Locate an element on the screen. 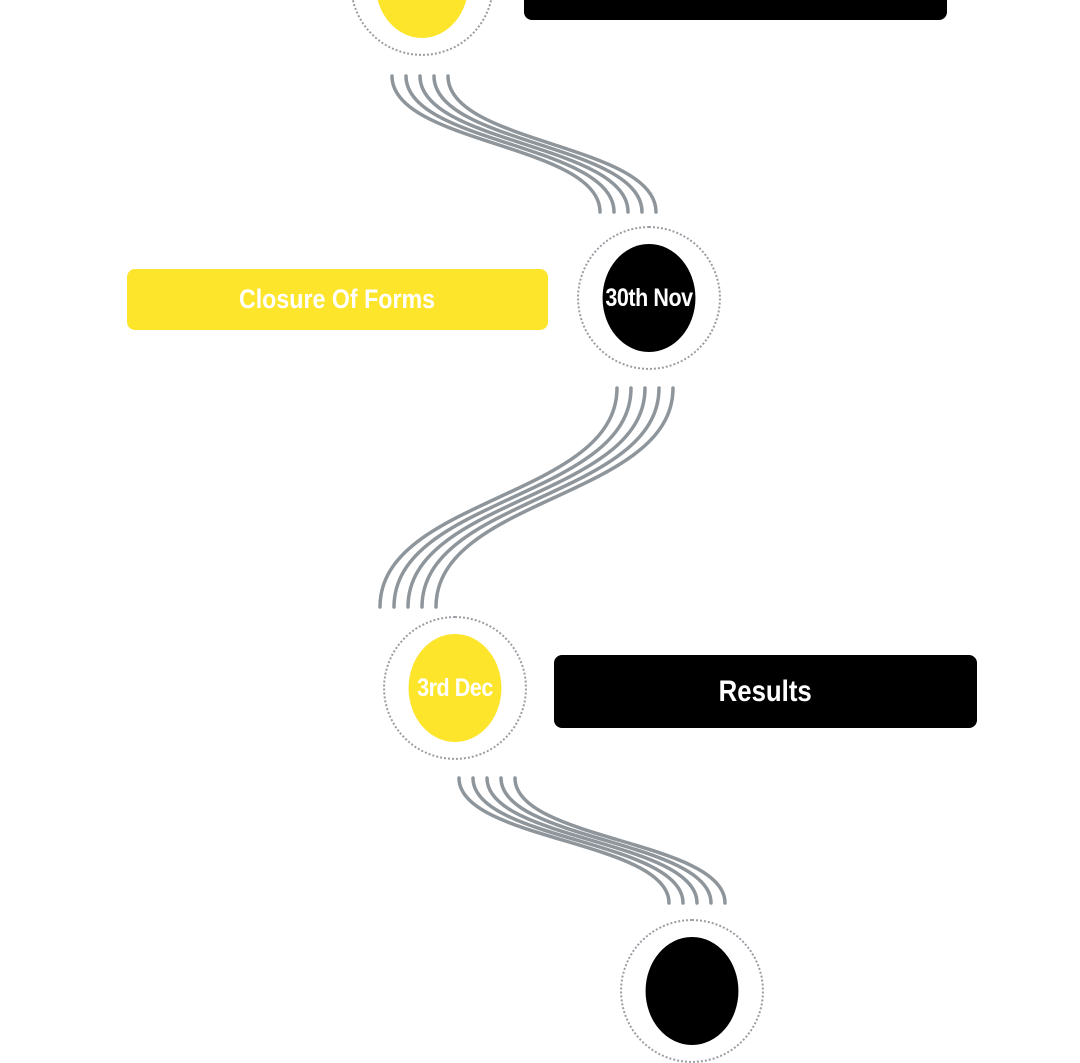 This screenshot has height=1063, width=1080. milestone-label-top is located at coordinates (735, 10).